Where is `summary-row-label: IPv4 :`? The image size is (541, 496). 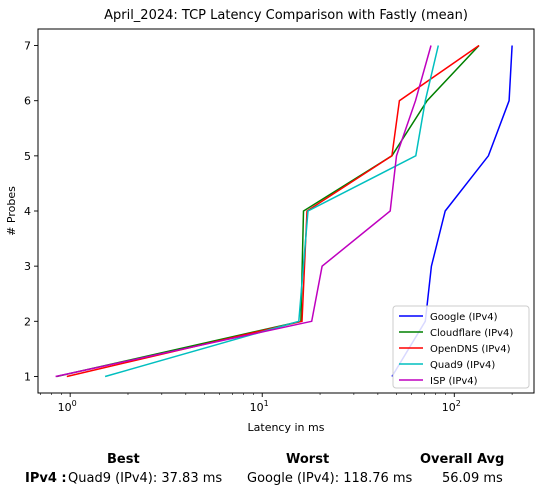
summary-row-label: IPv4 : is located at coordinates (46, 478).